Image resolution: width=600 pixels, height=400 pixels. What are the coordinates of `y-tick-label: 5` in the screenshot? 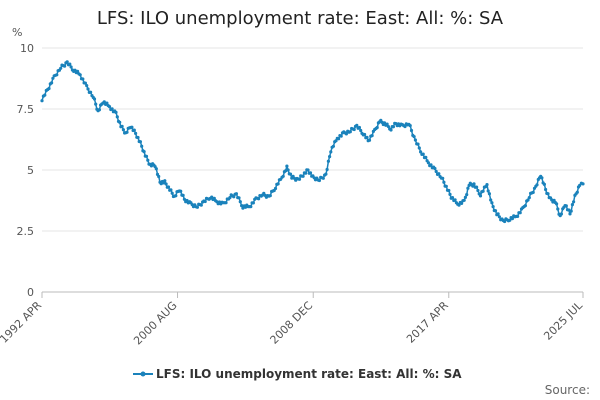 It's located at (30, 170).